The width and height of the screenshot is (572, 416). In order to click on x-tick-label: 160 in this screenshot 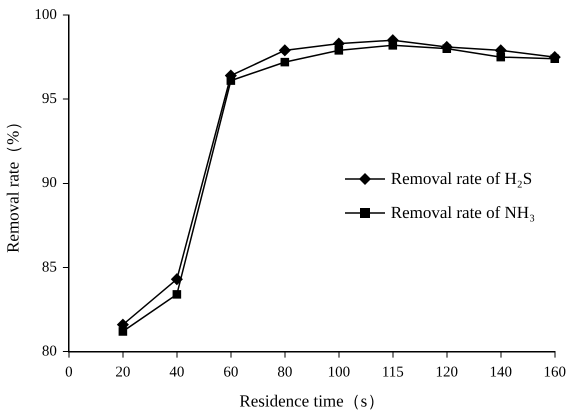, I will do `click(555, 372)`.